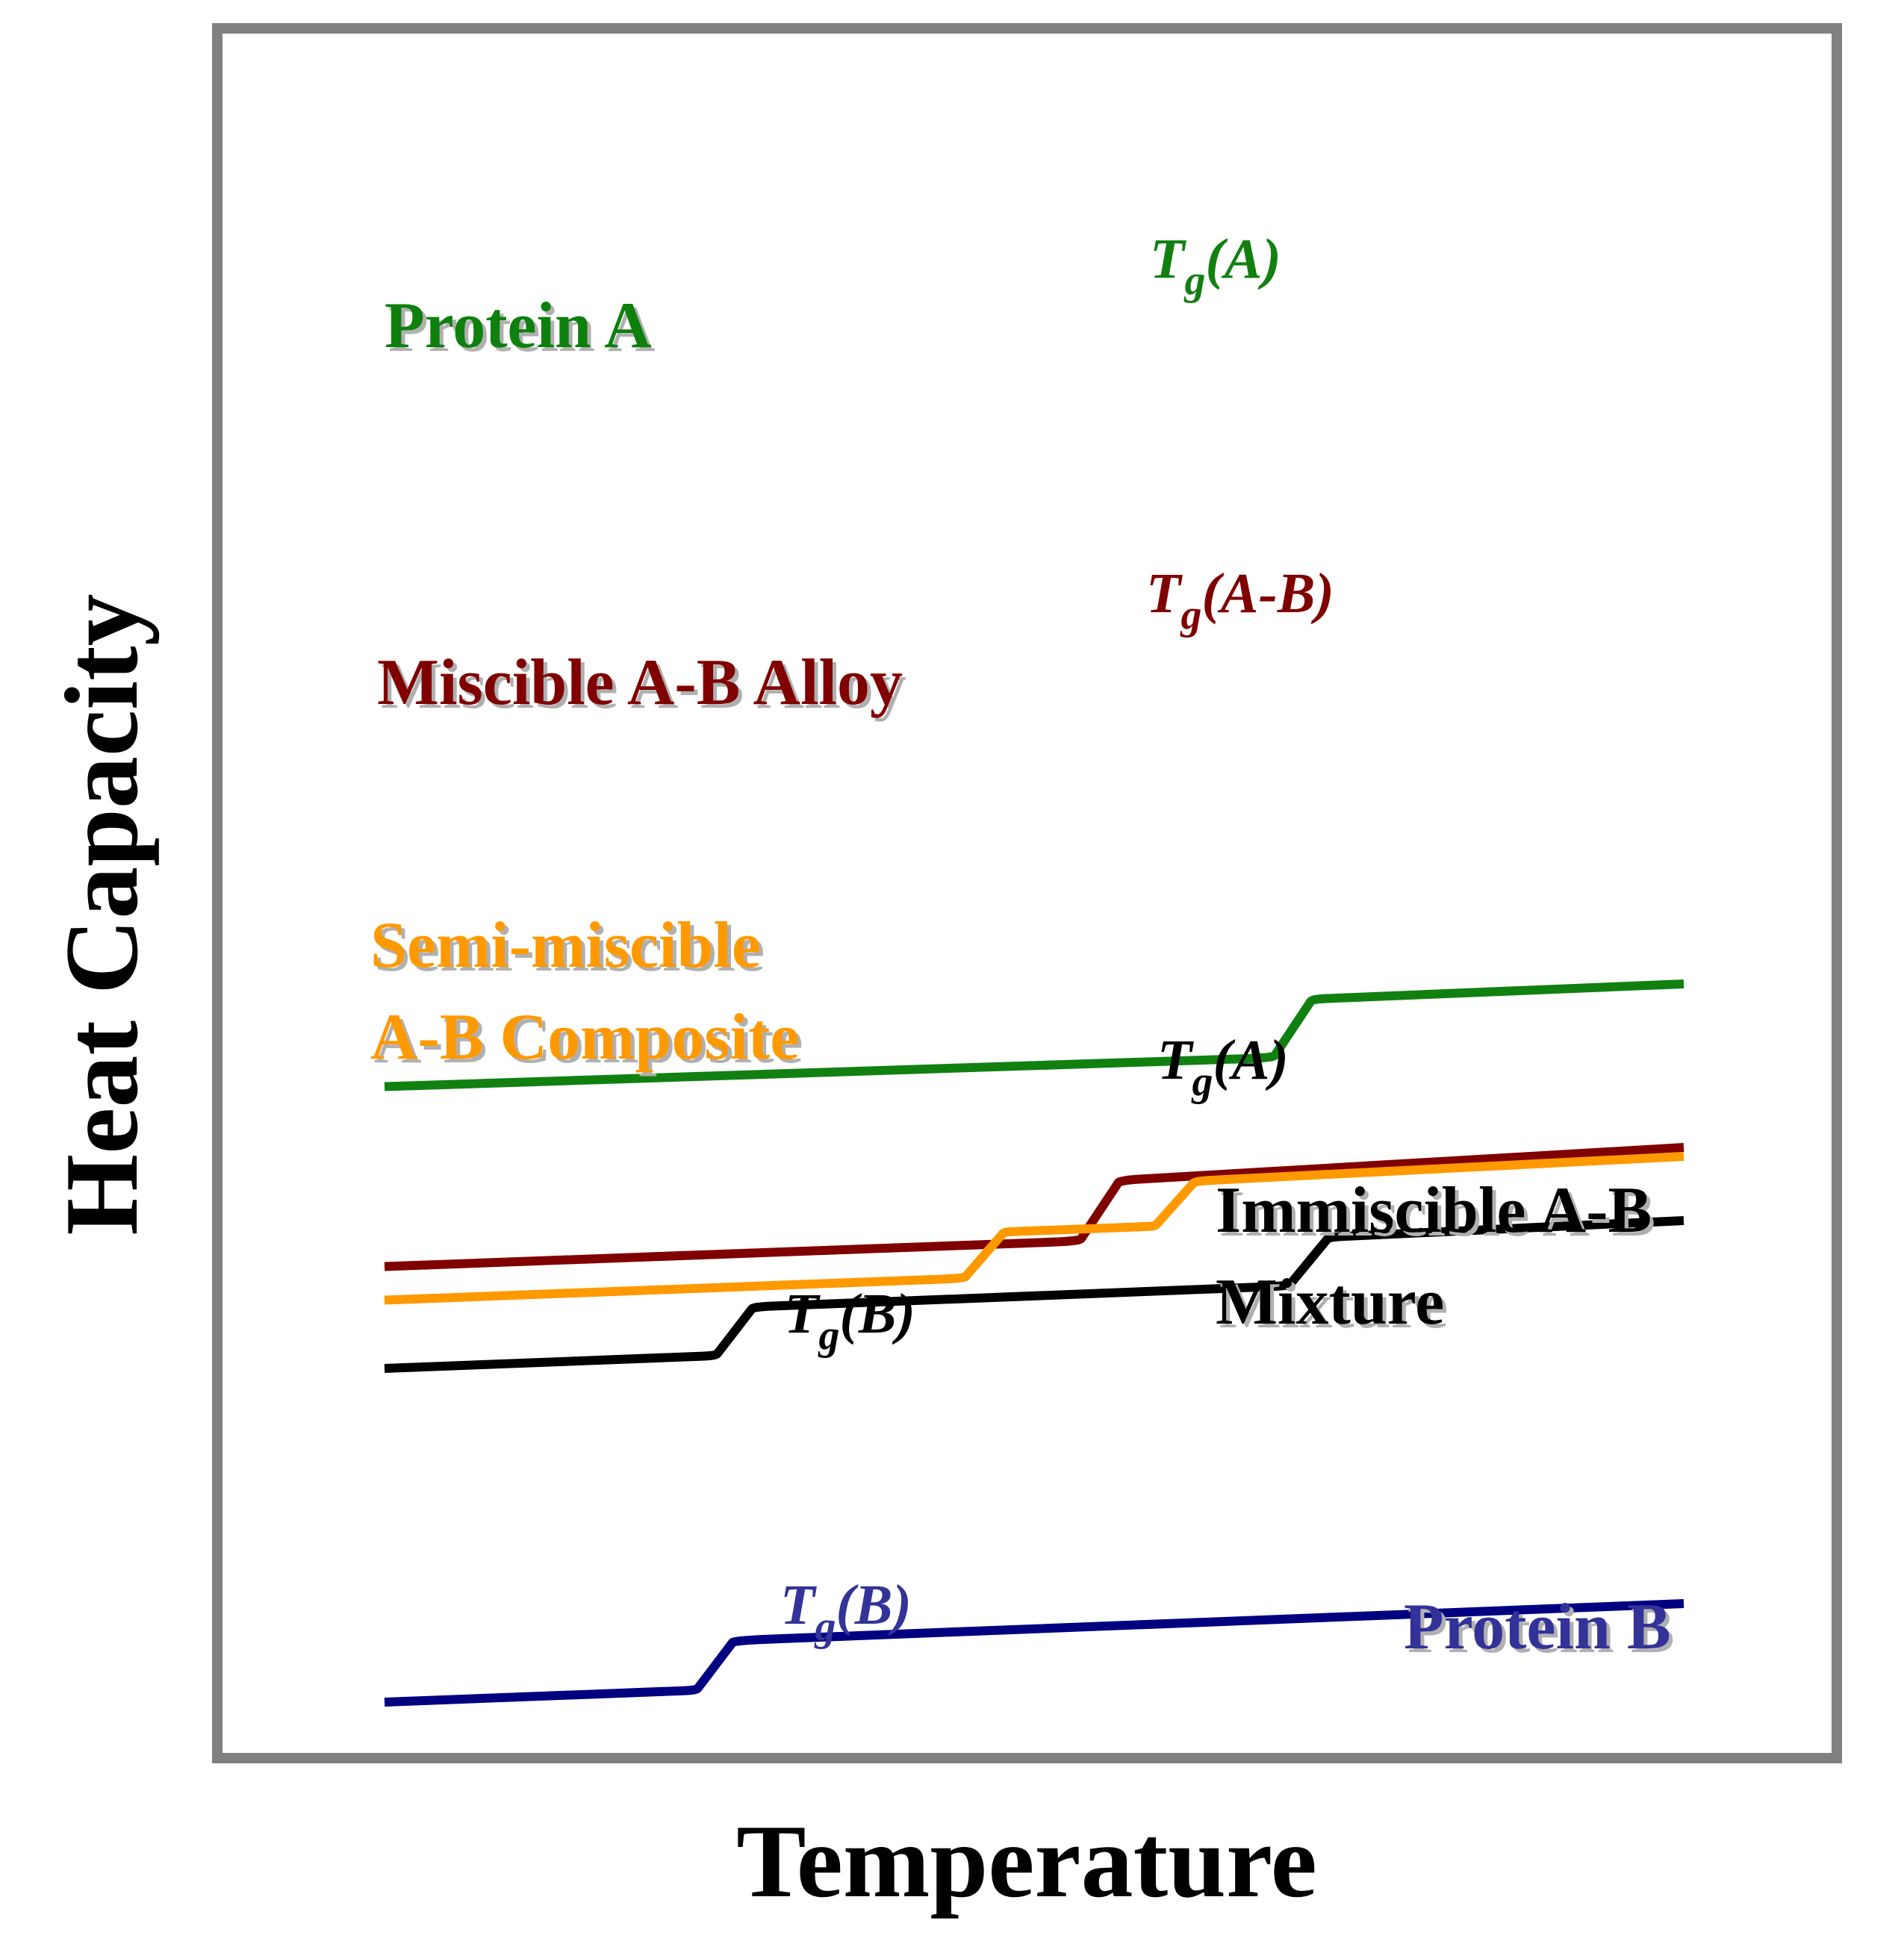  Describe the element at coordinates (102, 915) in the screenshot. I see `y-axis-label: Heat Capacity` at that location.